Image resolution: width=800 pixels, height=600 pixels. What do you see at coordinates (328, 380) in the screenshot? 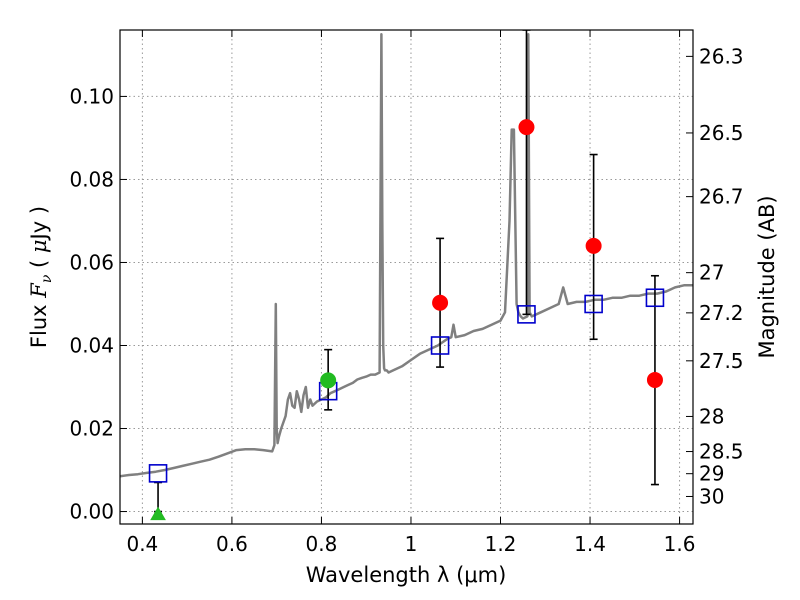
I see `highlight-point` at bounding box center [328, 380].